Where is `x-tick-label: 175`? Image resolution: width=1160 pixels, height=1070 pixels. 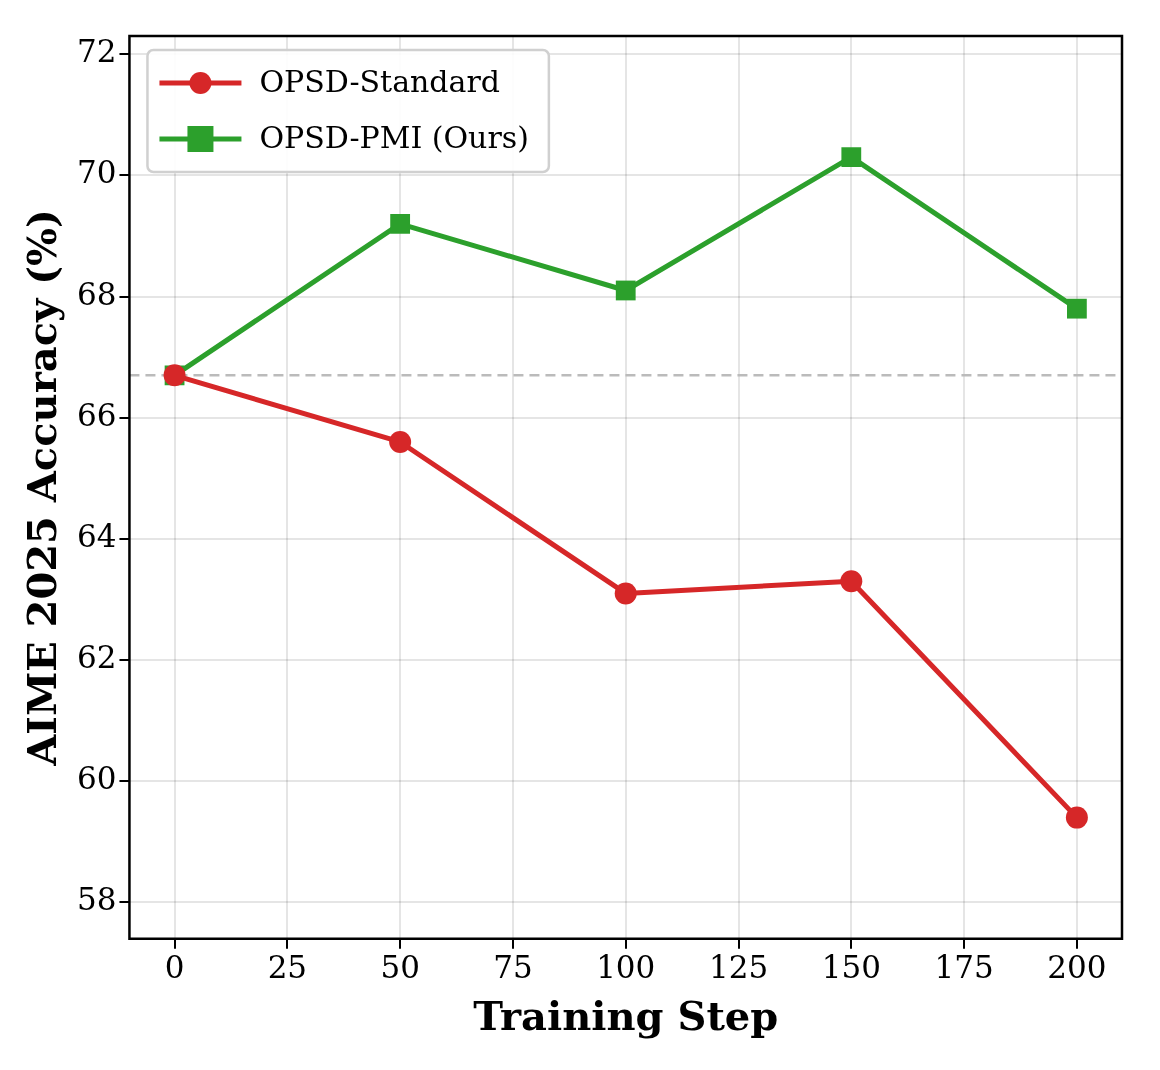
x-tick-label: 175 is located at coordinates (964, 967).